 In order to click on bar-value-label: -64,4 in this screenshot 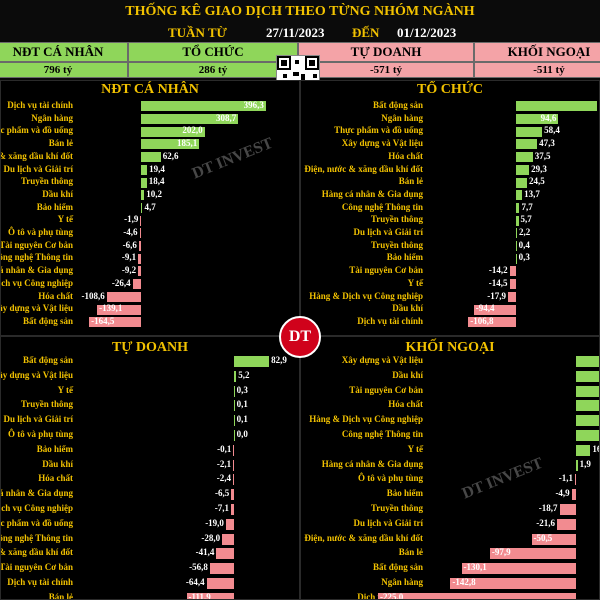, I will do `click(195, 582)`.